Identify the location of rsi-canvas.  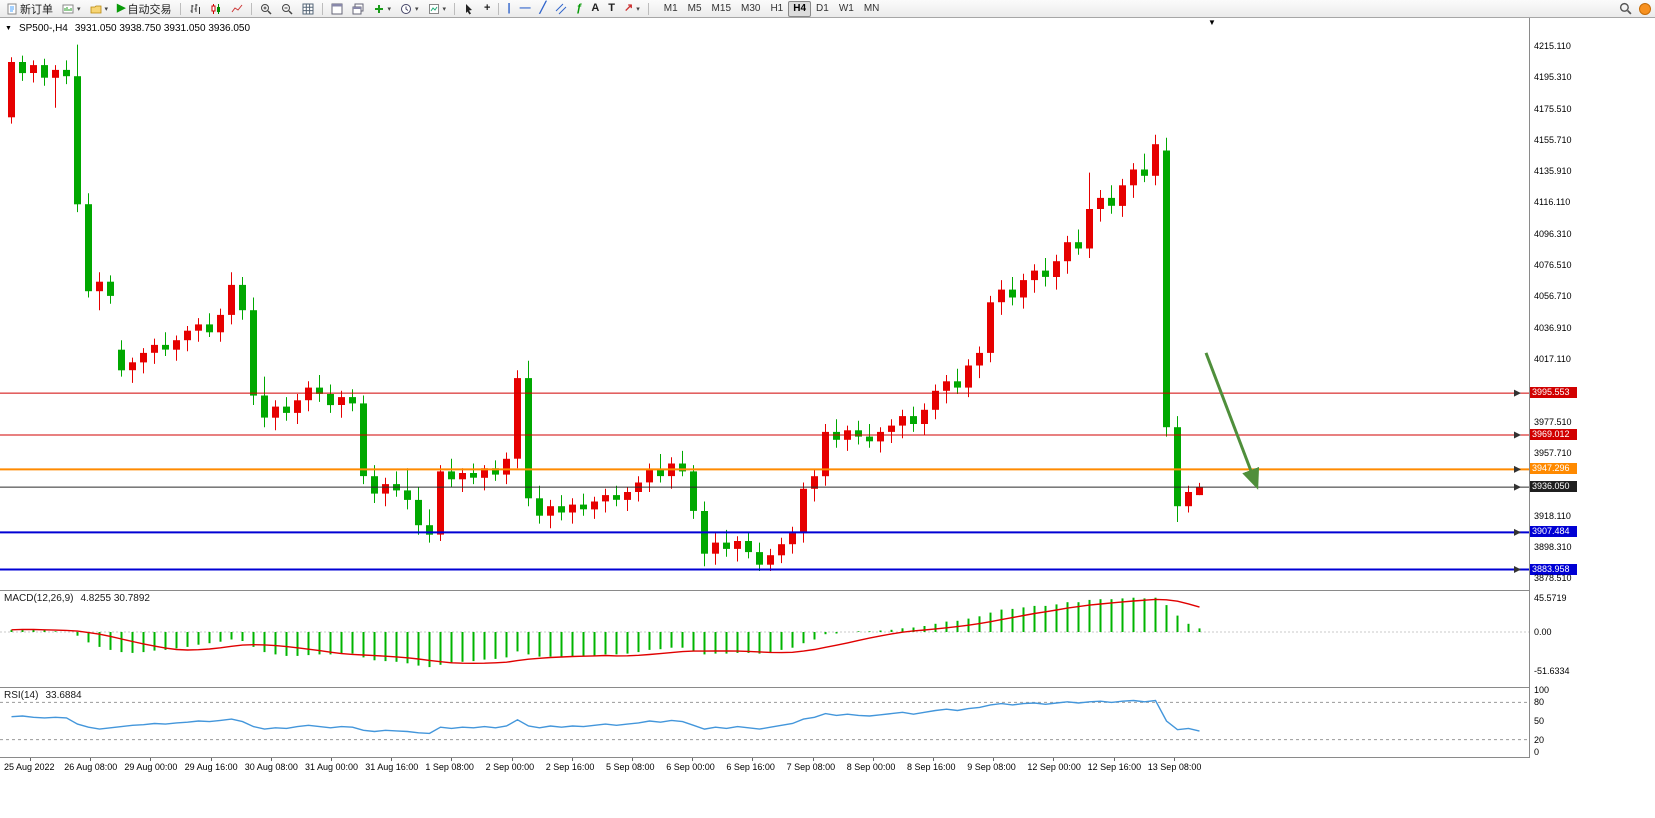
(764, 720).